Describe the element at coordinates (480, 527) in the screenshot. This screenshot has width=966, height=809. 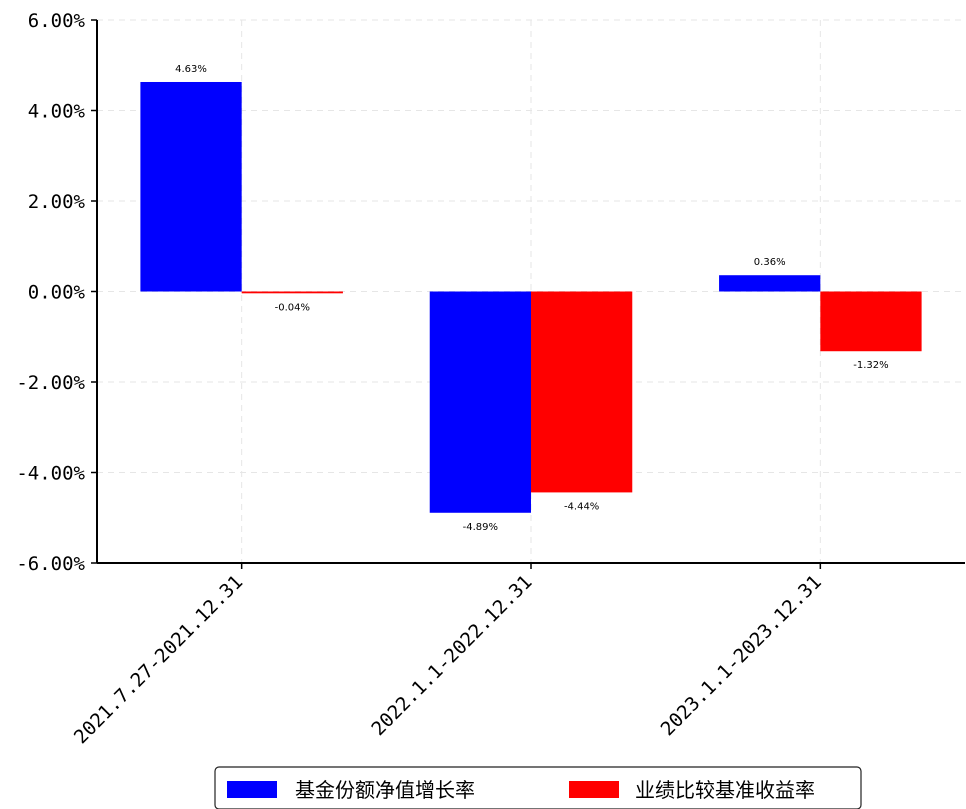
I see `data-label-fund-1: -4.89%` at that location.